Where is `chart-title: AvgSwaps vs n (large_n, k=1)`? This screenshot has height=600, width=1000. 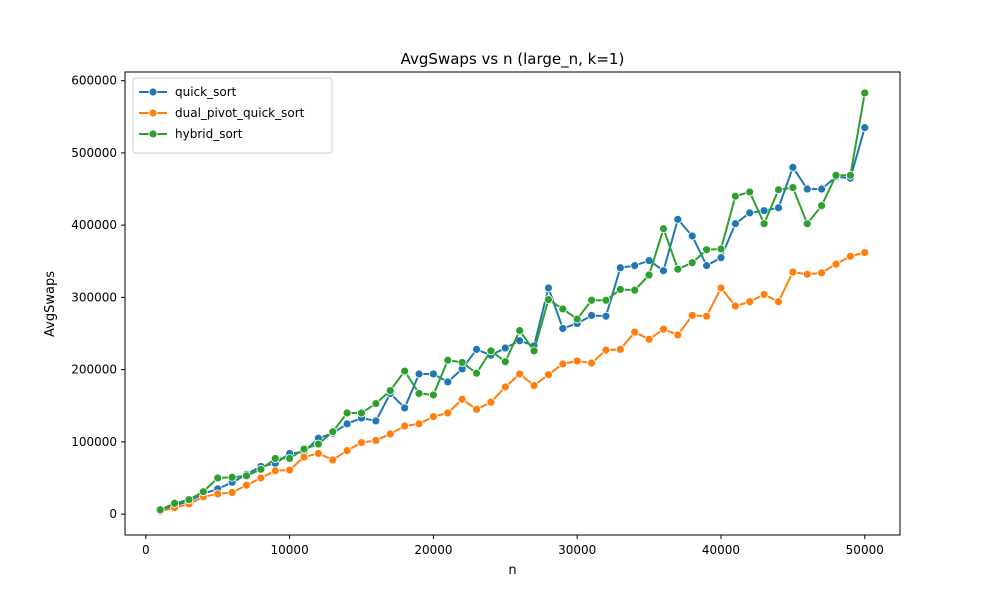
chart-title: AvgSwaps vs n (large_n, k=1) is located at coordinates (513, 59).